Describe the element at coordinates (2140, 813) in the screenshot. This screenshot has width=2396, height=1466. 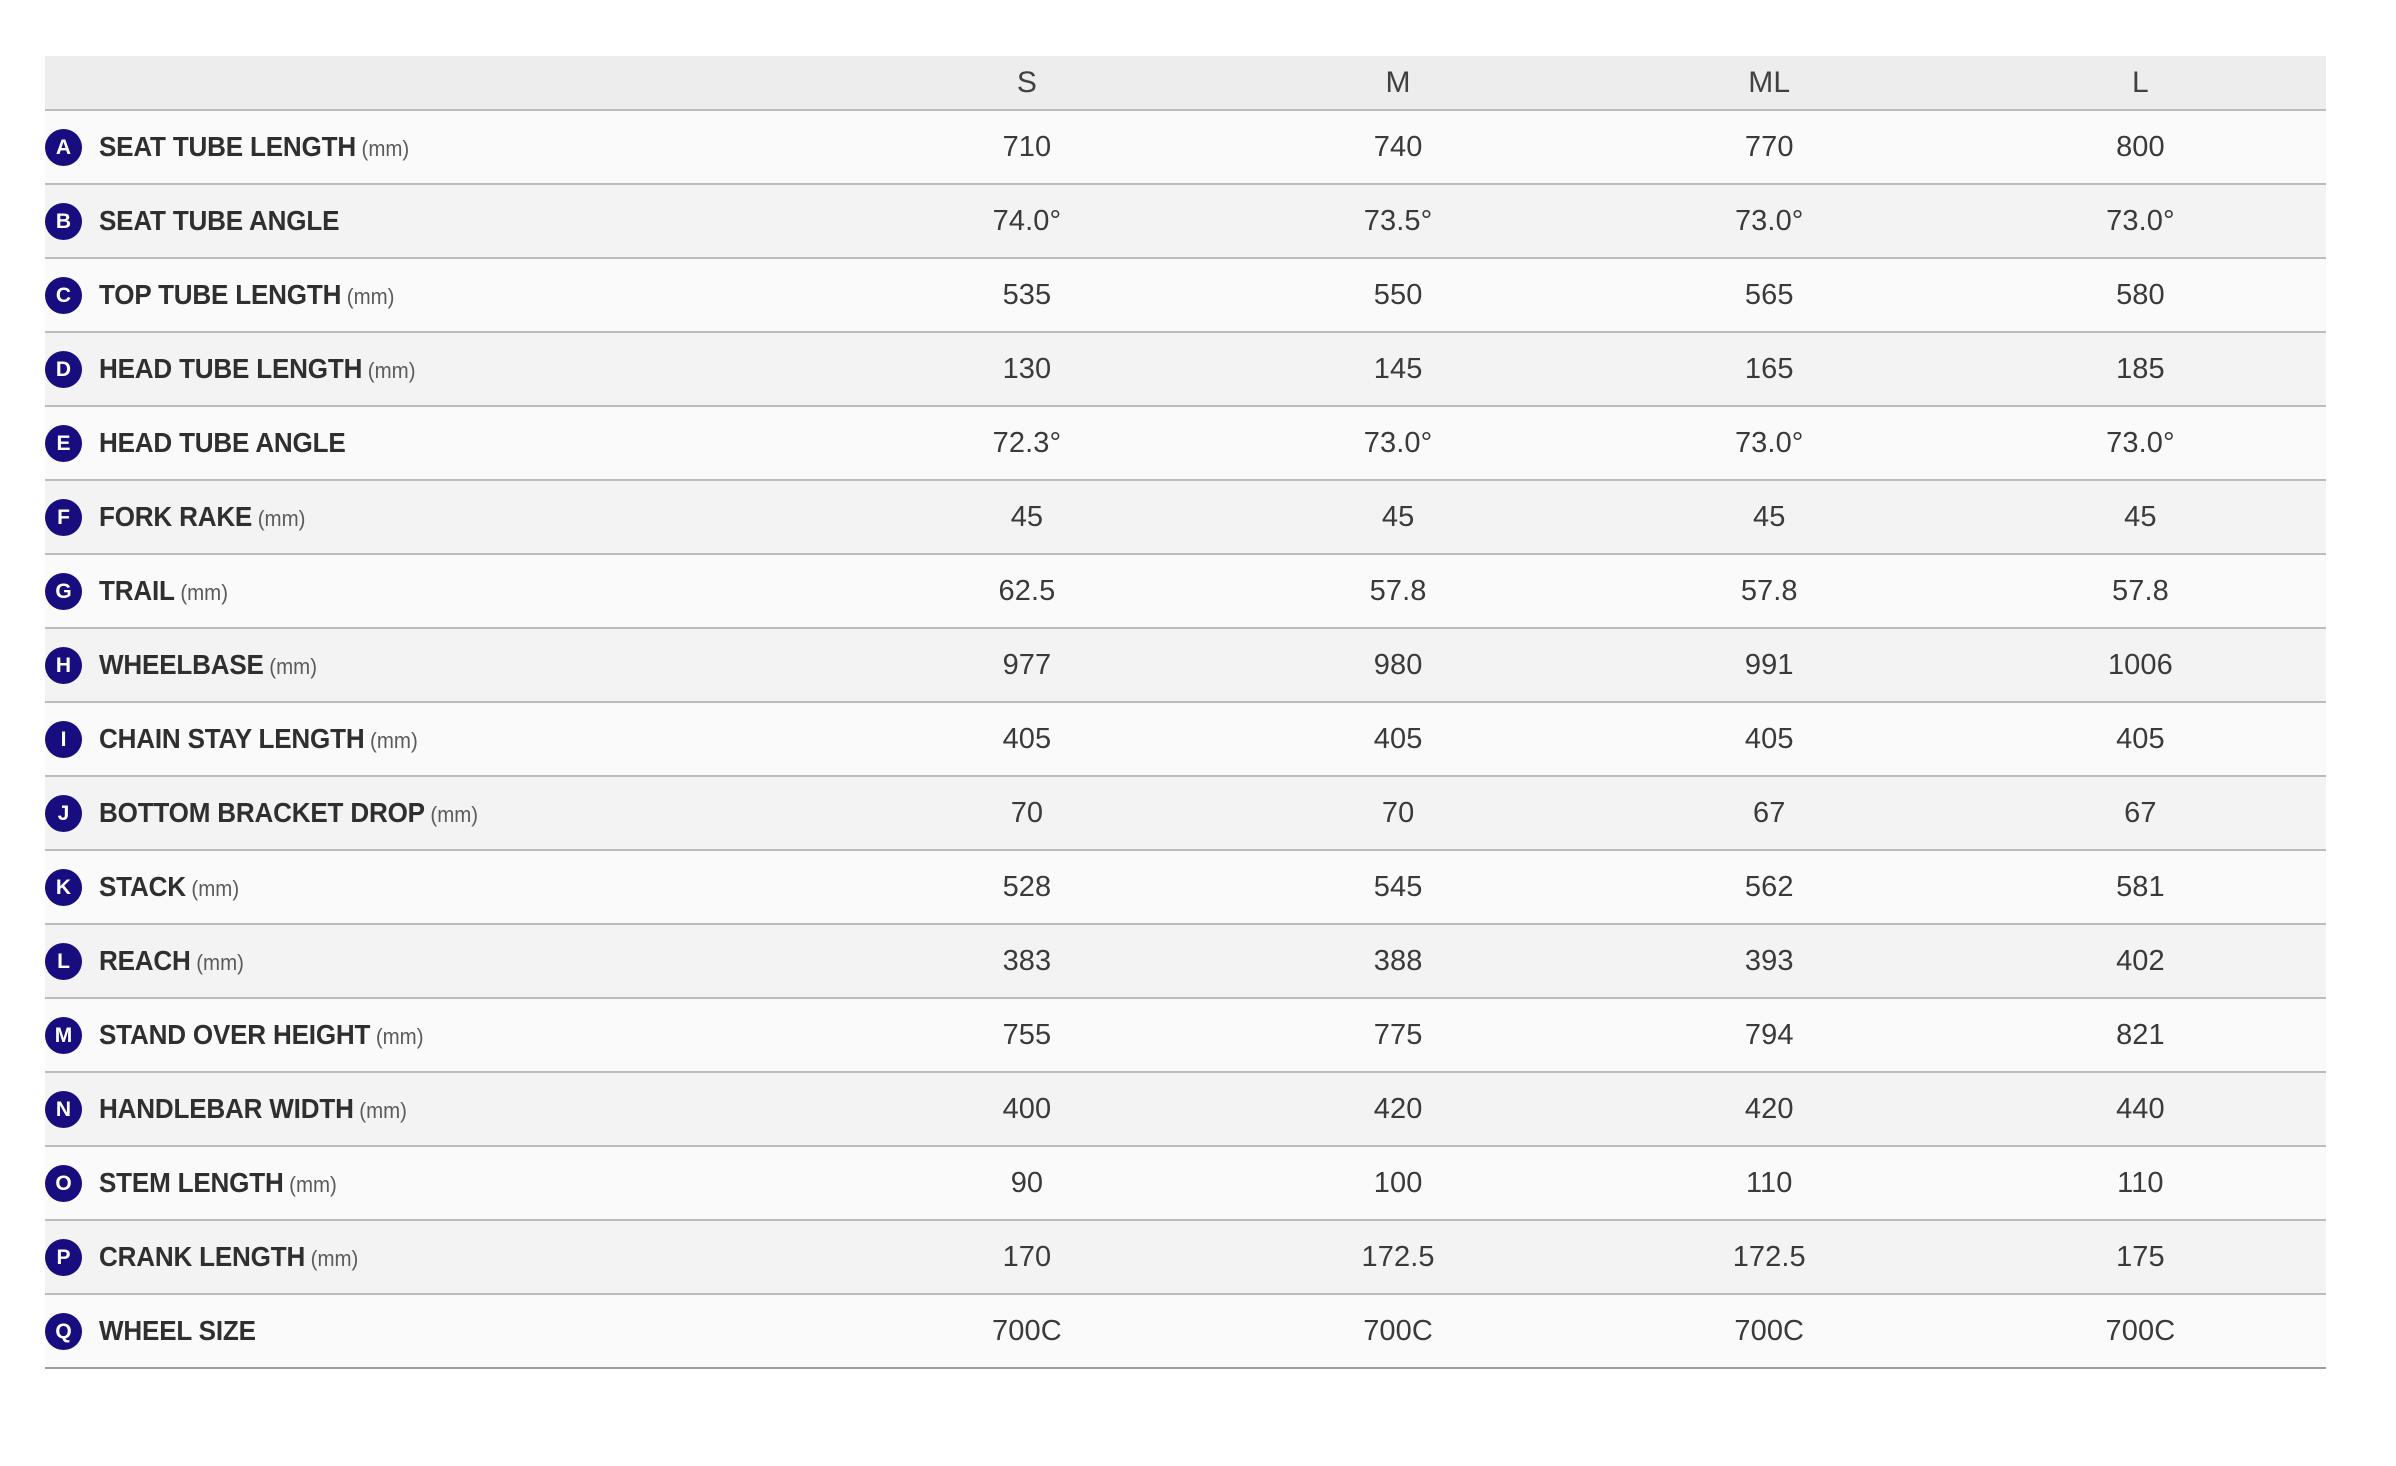
I see `row-value-l: 67` at that location.